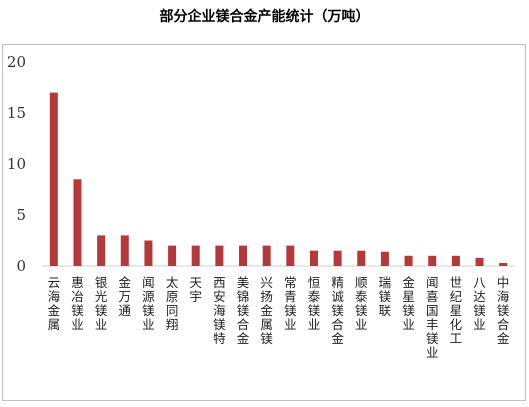 The image size is (529, 407). Describe the element at coordinates (385, 296) in the screenshot. I see `x-category-label: 瑞镁联` at that location.